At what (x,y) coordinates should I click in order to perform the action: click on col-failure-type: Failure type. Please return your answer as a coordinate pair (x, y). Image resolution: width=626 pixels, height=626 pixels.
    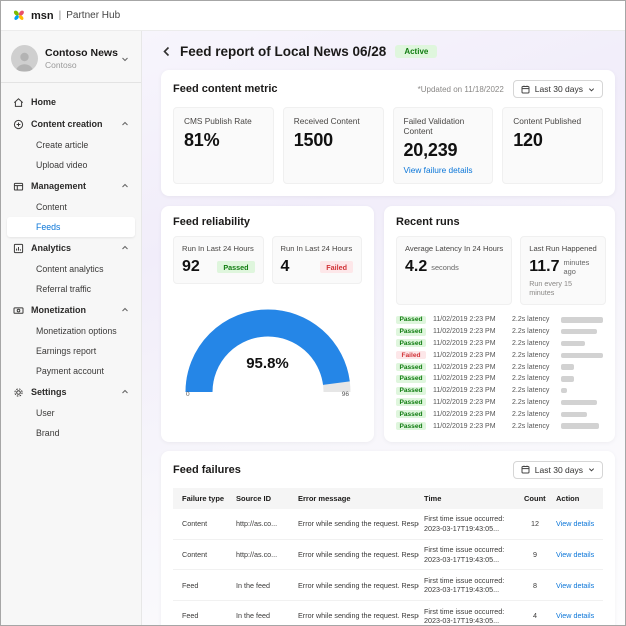
    Looking at the image, I should click on (202, 498).